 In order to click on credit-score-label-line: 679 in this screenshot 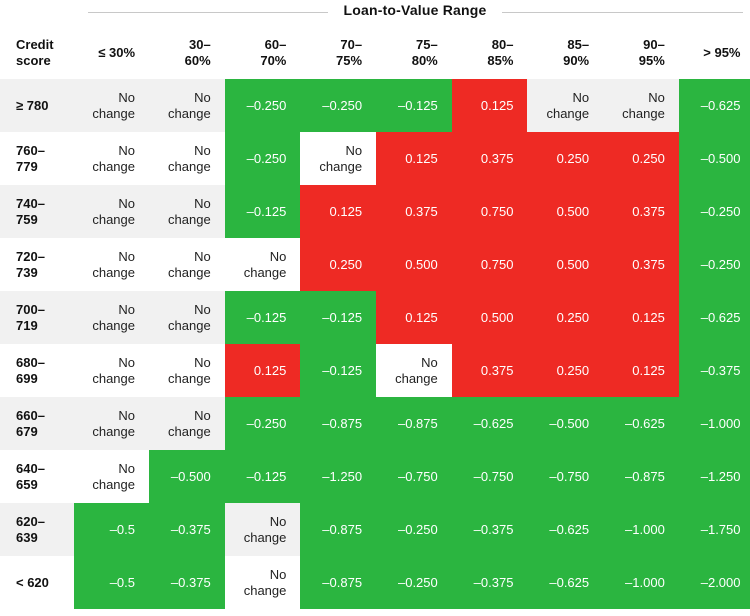, I will do `click(27, 431)`.